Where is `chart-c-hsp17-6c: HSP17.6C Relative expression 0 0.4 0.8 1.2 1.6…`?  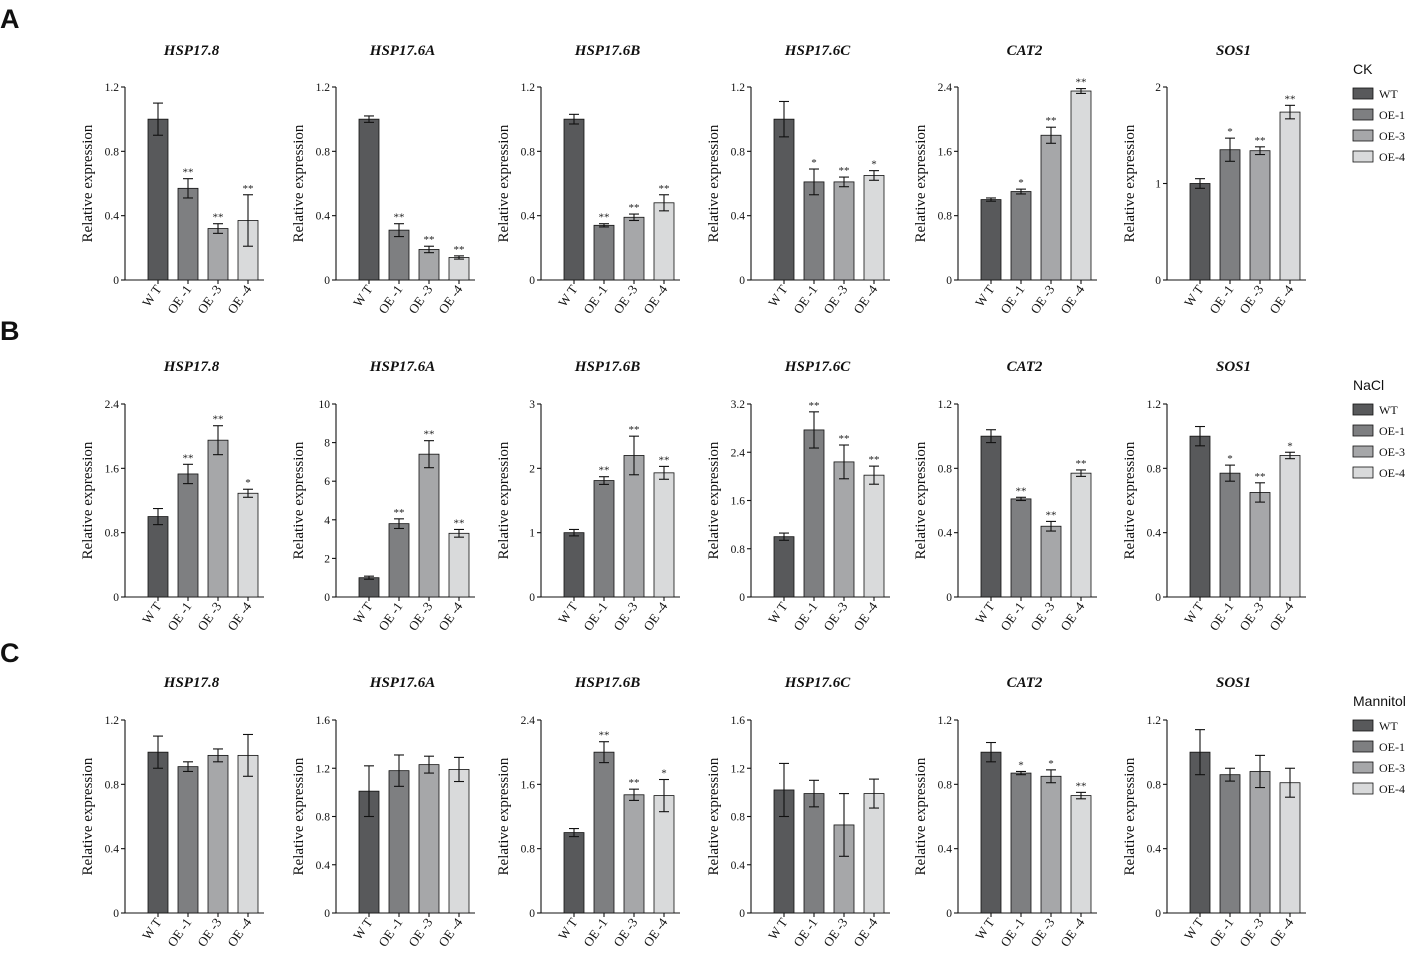
chart-c-hsp17-6c: HSP17.6C Relative expression 0 0.4 0.8 1.2 1.6… is located at coordinates (798, 812).